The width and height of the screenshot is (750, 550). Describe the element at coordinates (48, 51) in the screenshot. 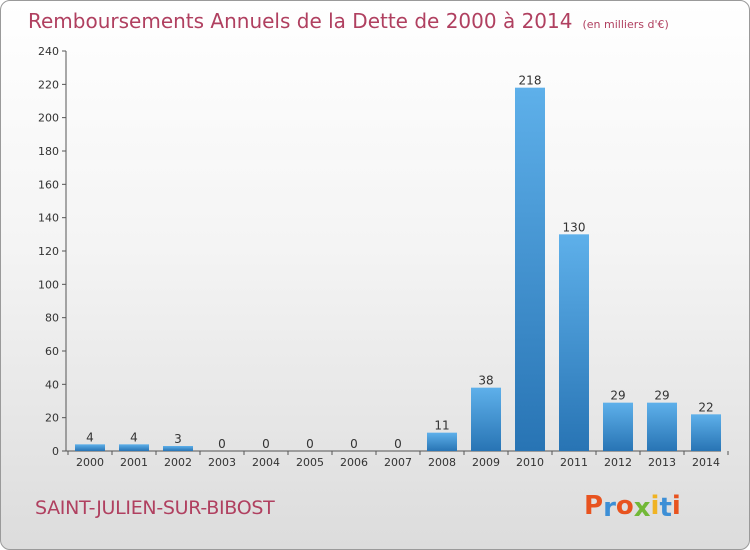

I see `y-tick-label: 240` at that location.